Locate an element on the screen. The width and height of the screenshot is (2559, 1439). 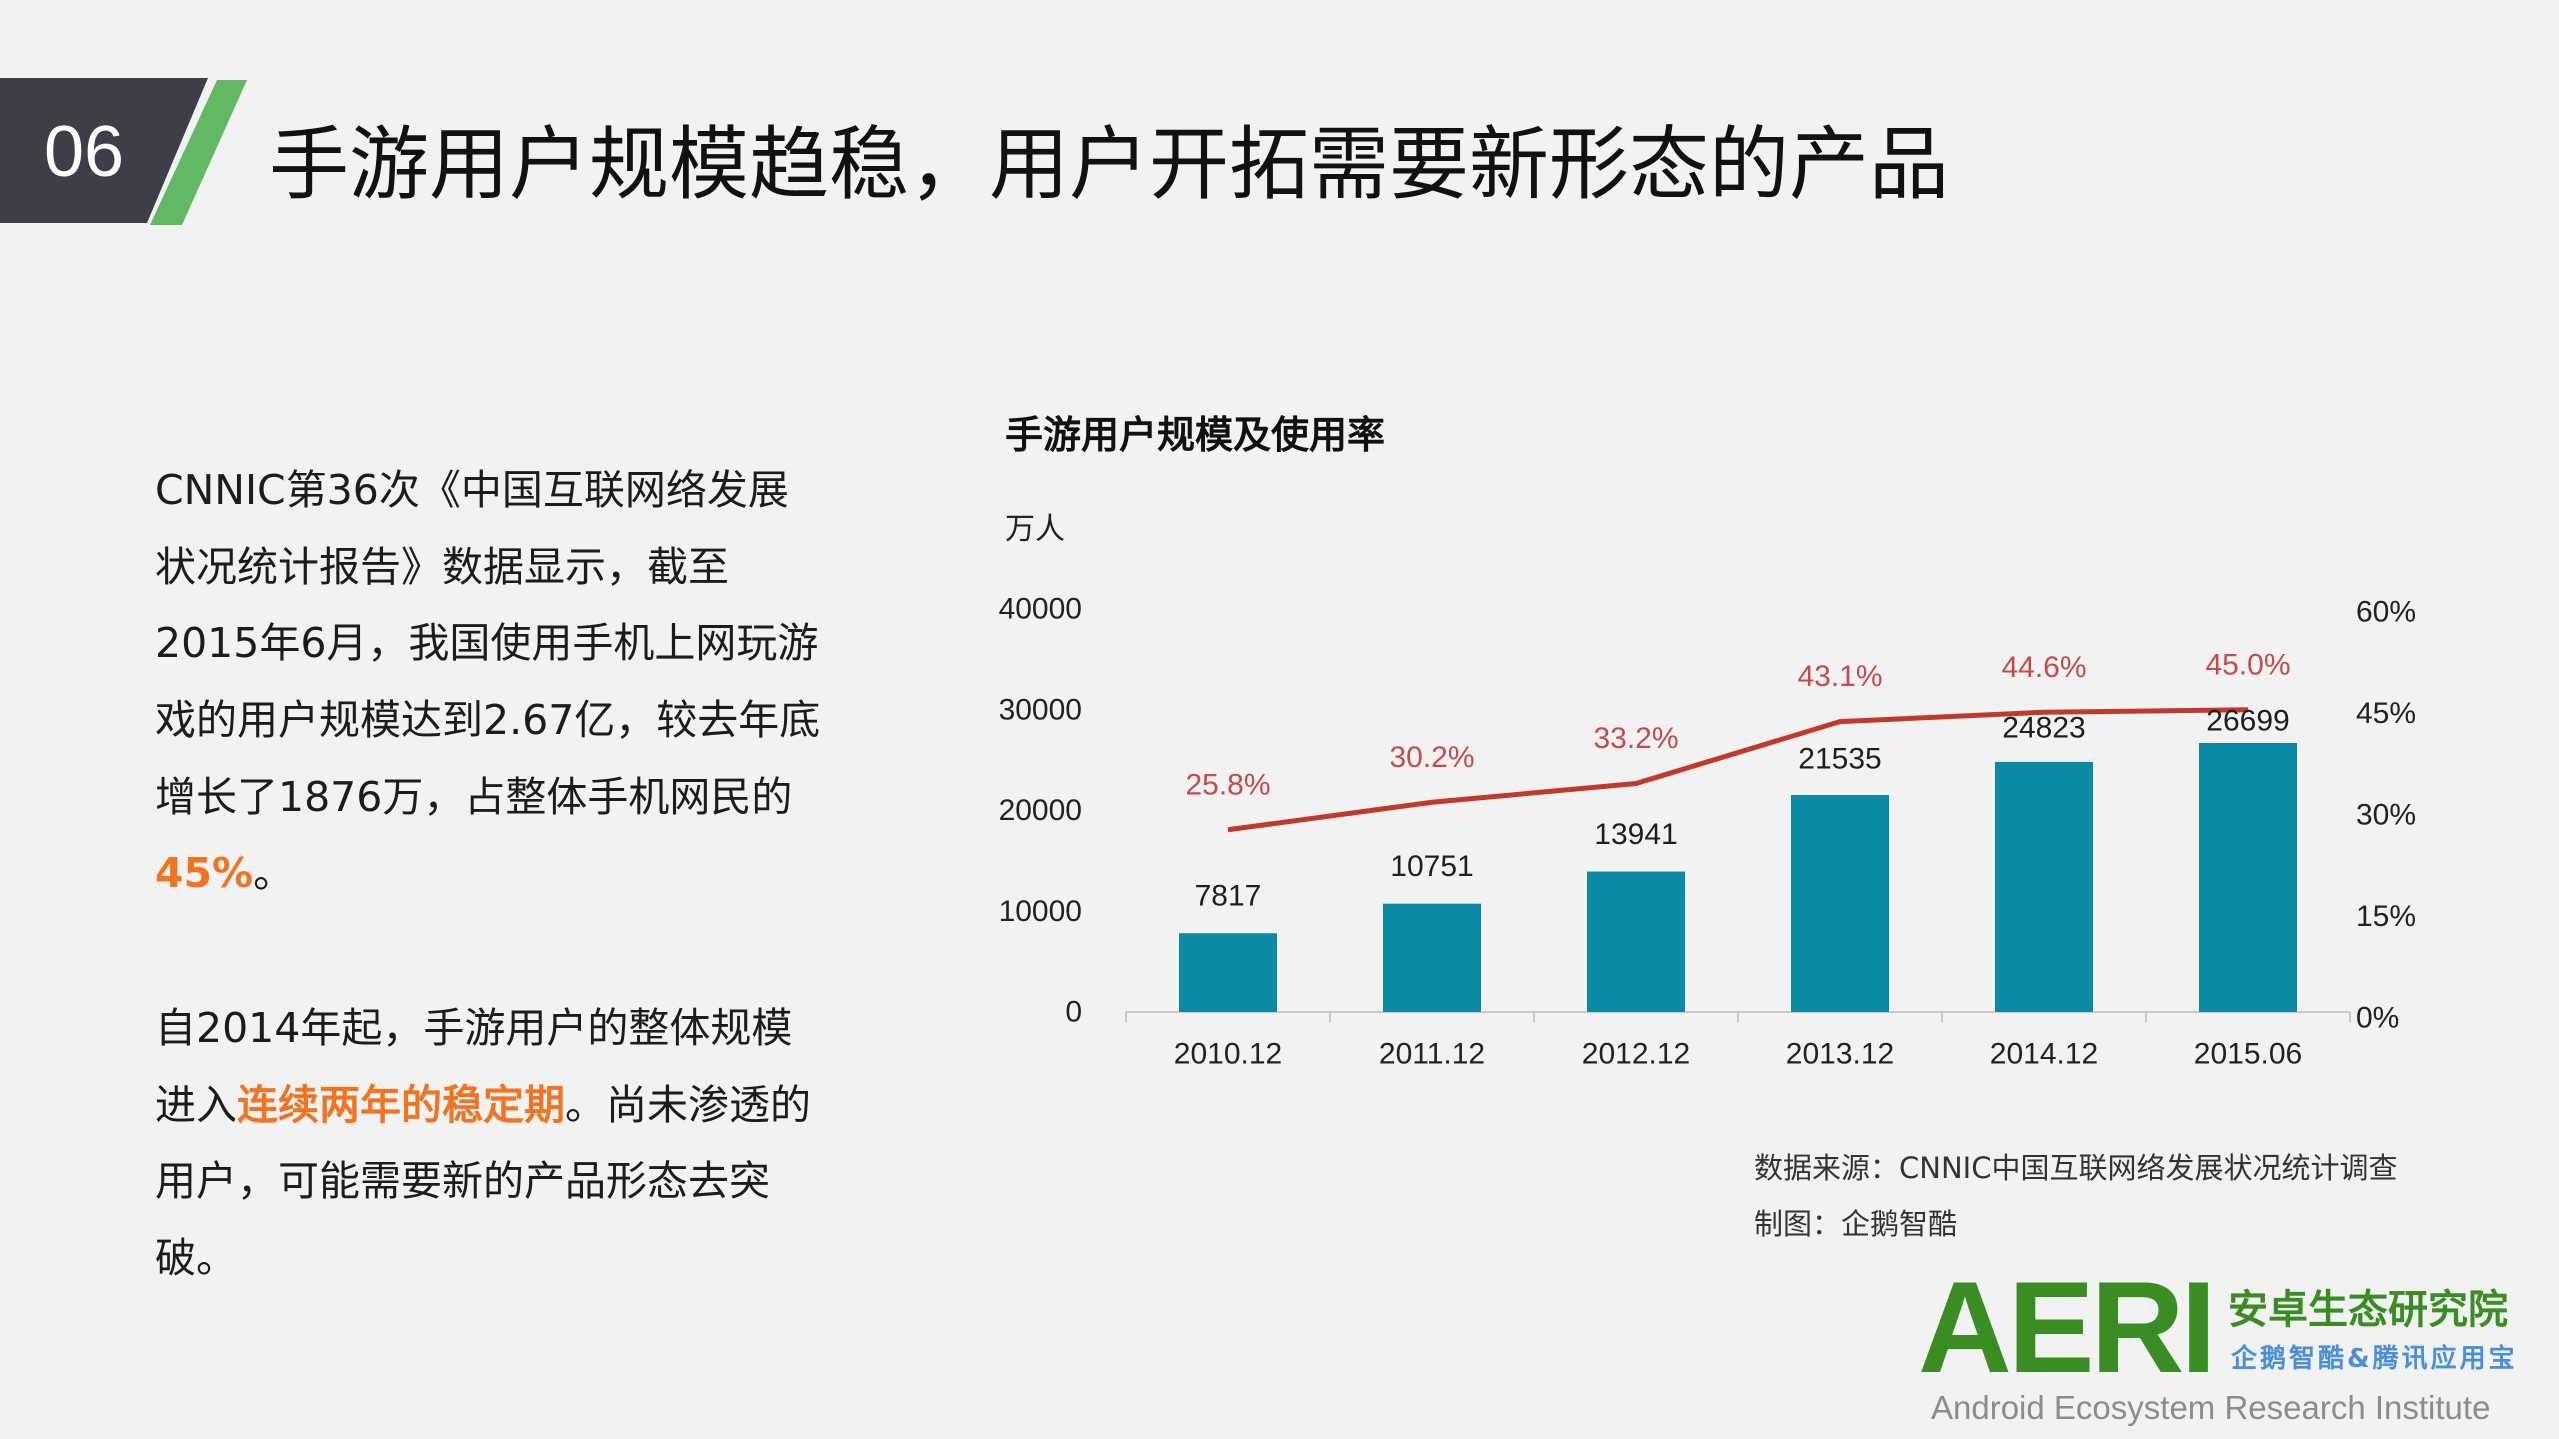
section-number-box is located at coordinates (104, 150).